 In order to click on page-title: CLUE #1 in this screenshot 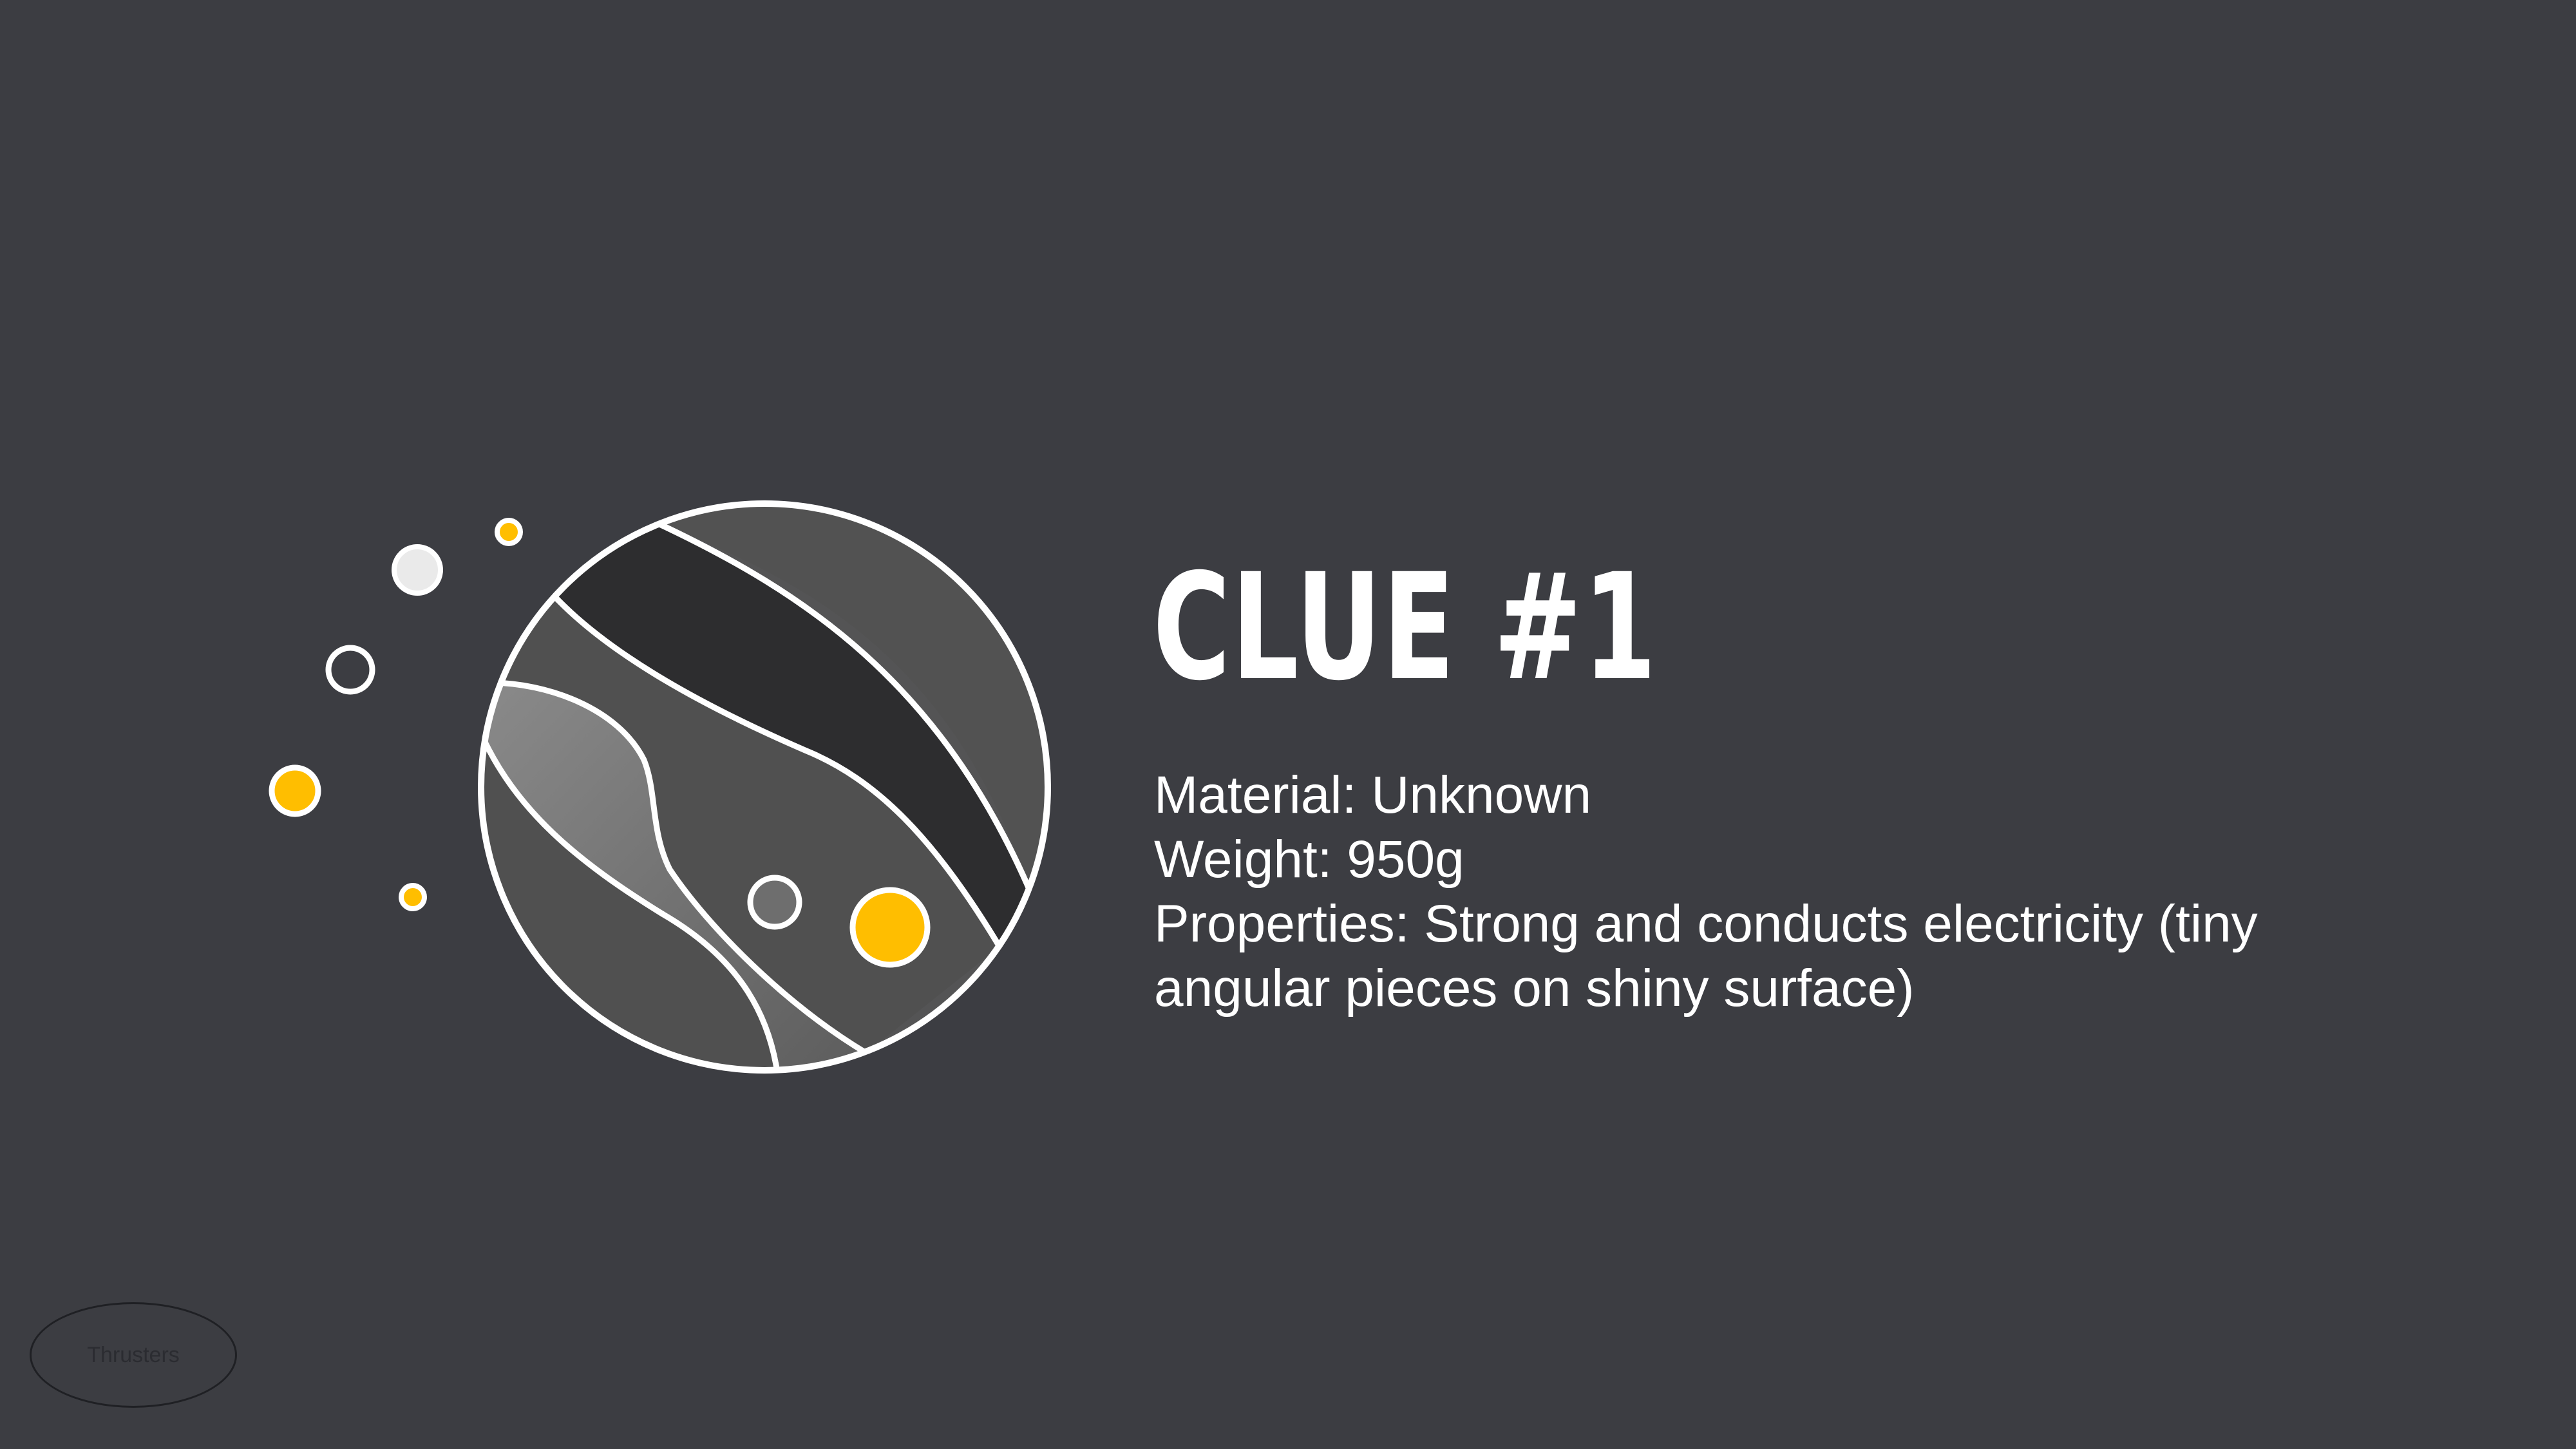, I will do `click(1405, 627)`.